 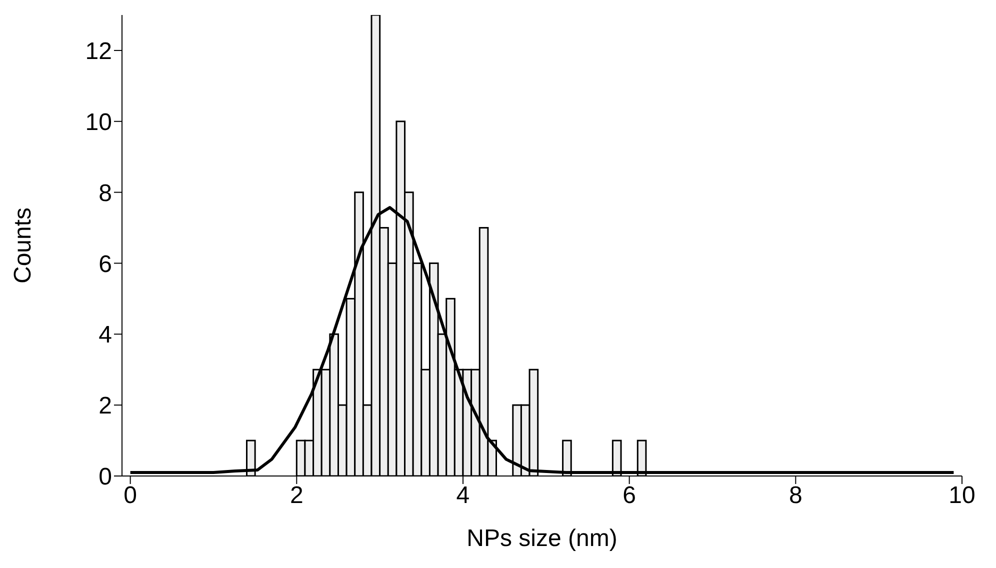 I want to click on y-tick-label: 10, so click(x=98, y=122).